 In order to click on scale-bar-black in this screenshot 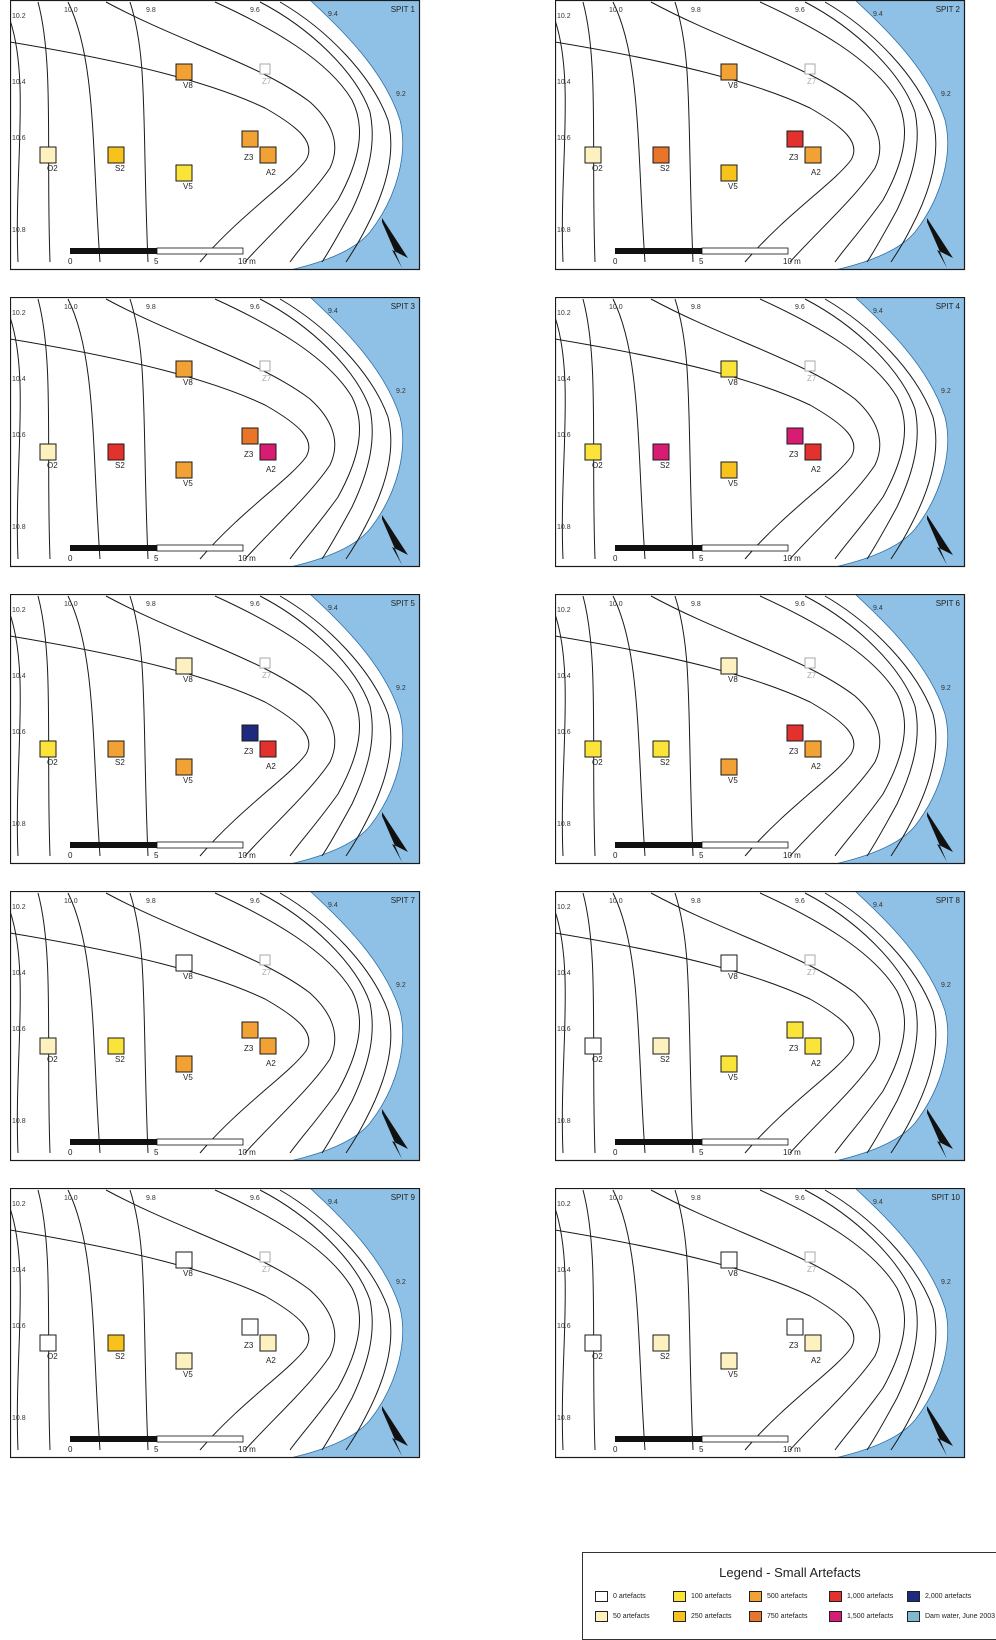, I will do `click(658, 1142)`.